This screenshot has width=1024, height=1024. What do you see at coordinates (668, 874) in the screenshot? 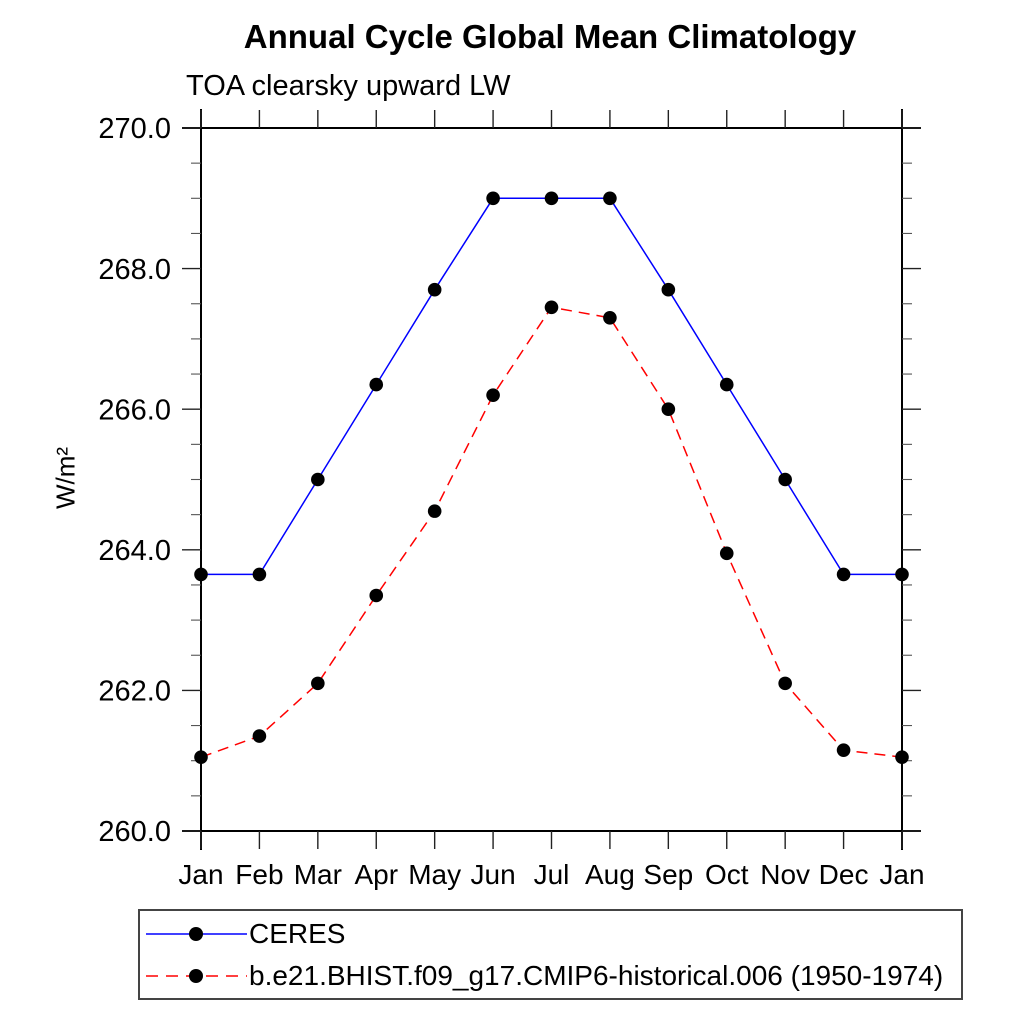
I see `x-tick-label: Sep` at bounding box center [668, 874].